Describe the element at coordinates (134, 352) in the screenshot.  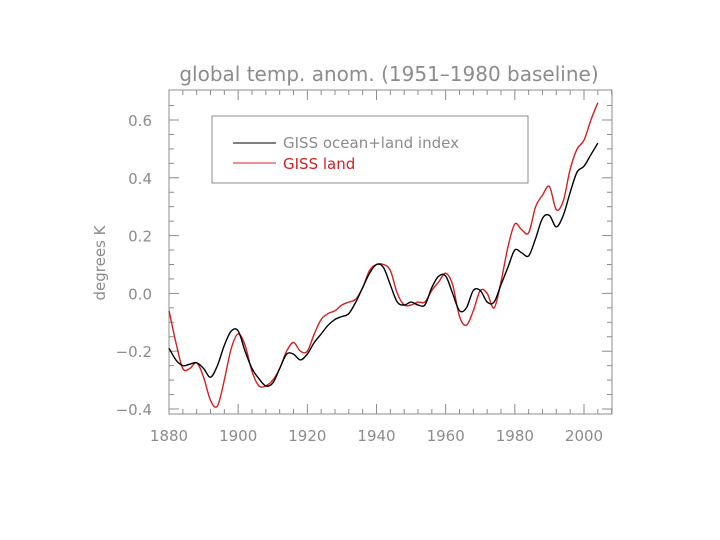
I see `y-tick-label: −0.2` at that location.